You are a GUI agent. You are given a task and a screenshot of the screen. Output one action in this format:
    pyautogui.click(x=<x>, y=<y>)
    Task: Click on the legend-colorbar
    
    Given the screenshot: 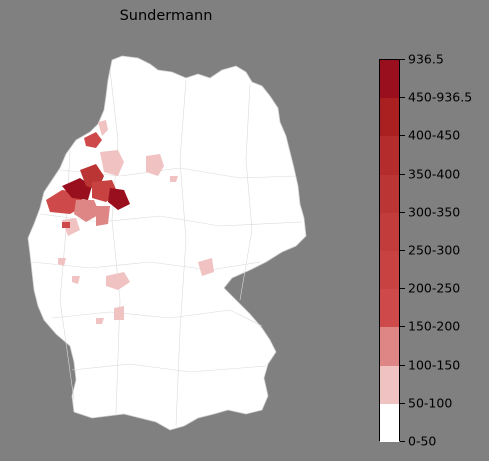 What is the action you would take?
    pyautogui.click(x=389, y=250)
    